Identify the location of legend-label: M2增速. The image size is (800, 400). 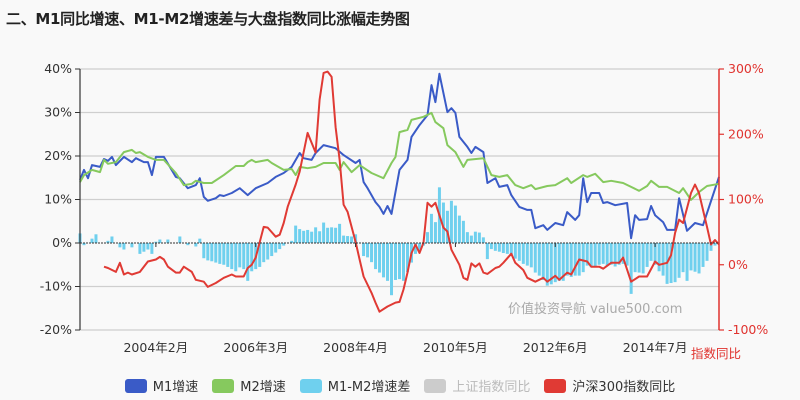
(263, 387).